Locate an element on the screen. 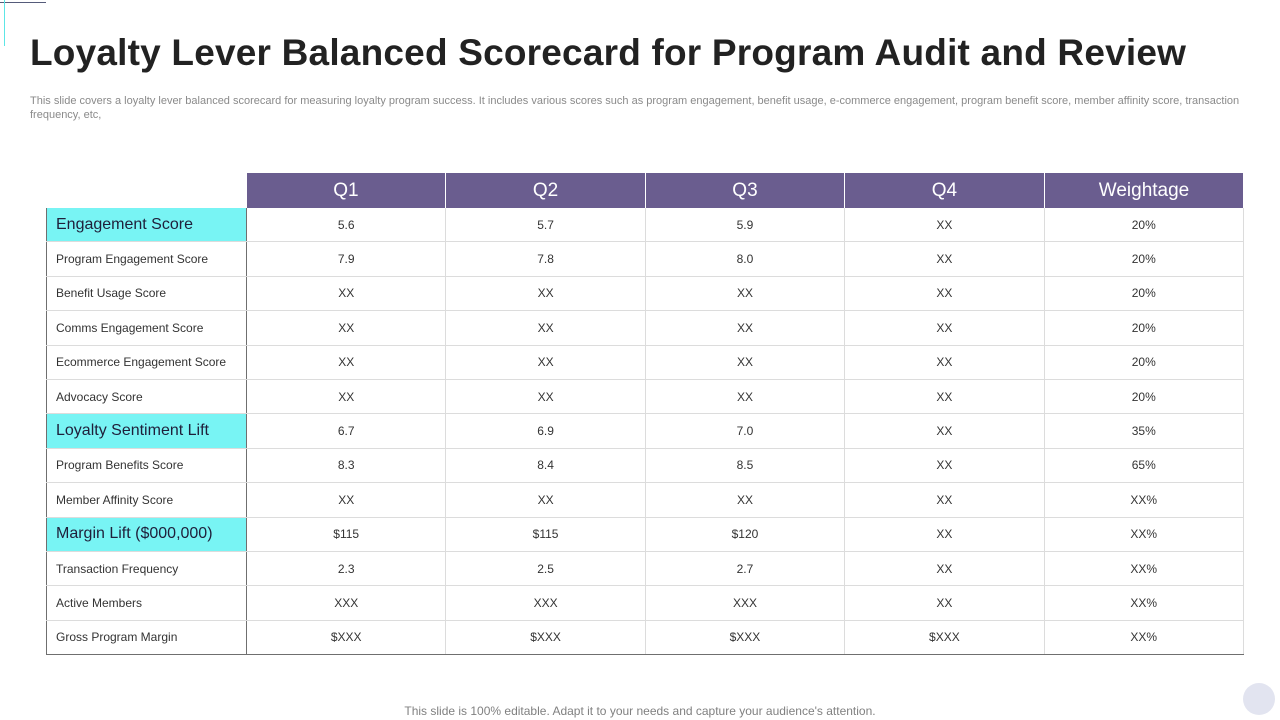  weightage-value-cell: 35% is located at coordinates (1144, 431).